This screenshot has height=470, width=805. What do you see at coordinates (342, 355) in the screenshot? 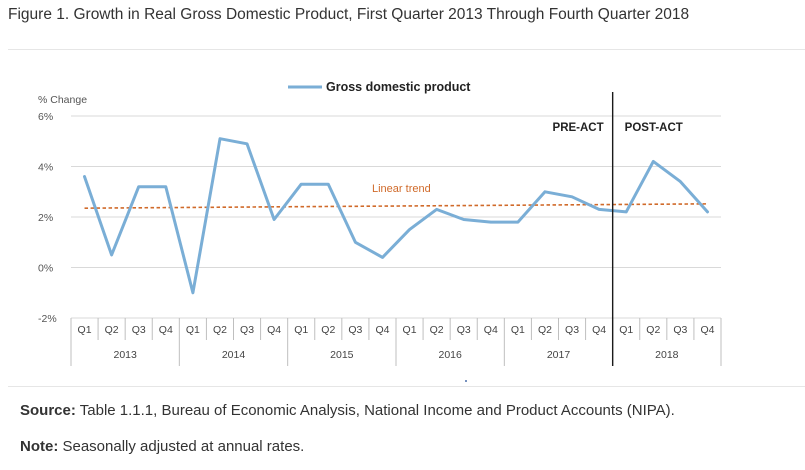
I see `year-label: 2015` at bounding box center [342, 355].